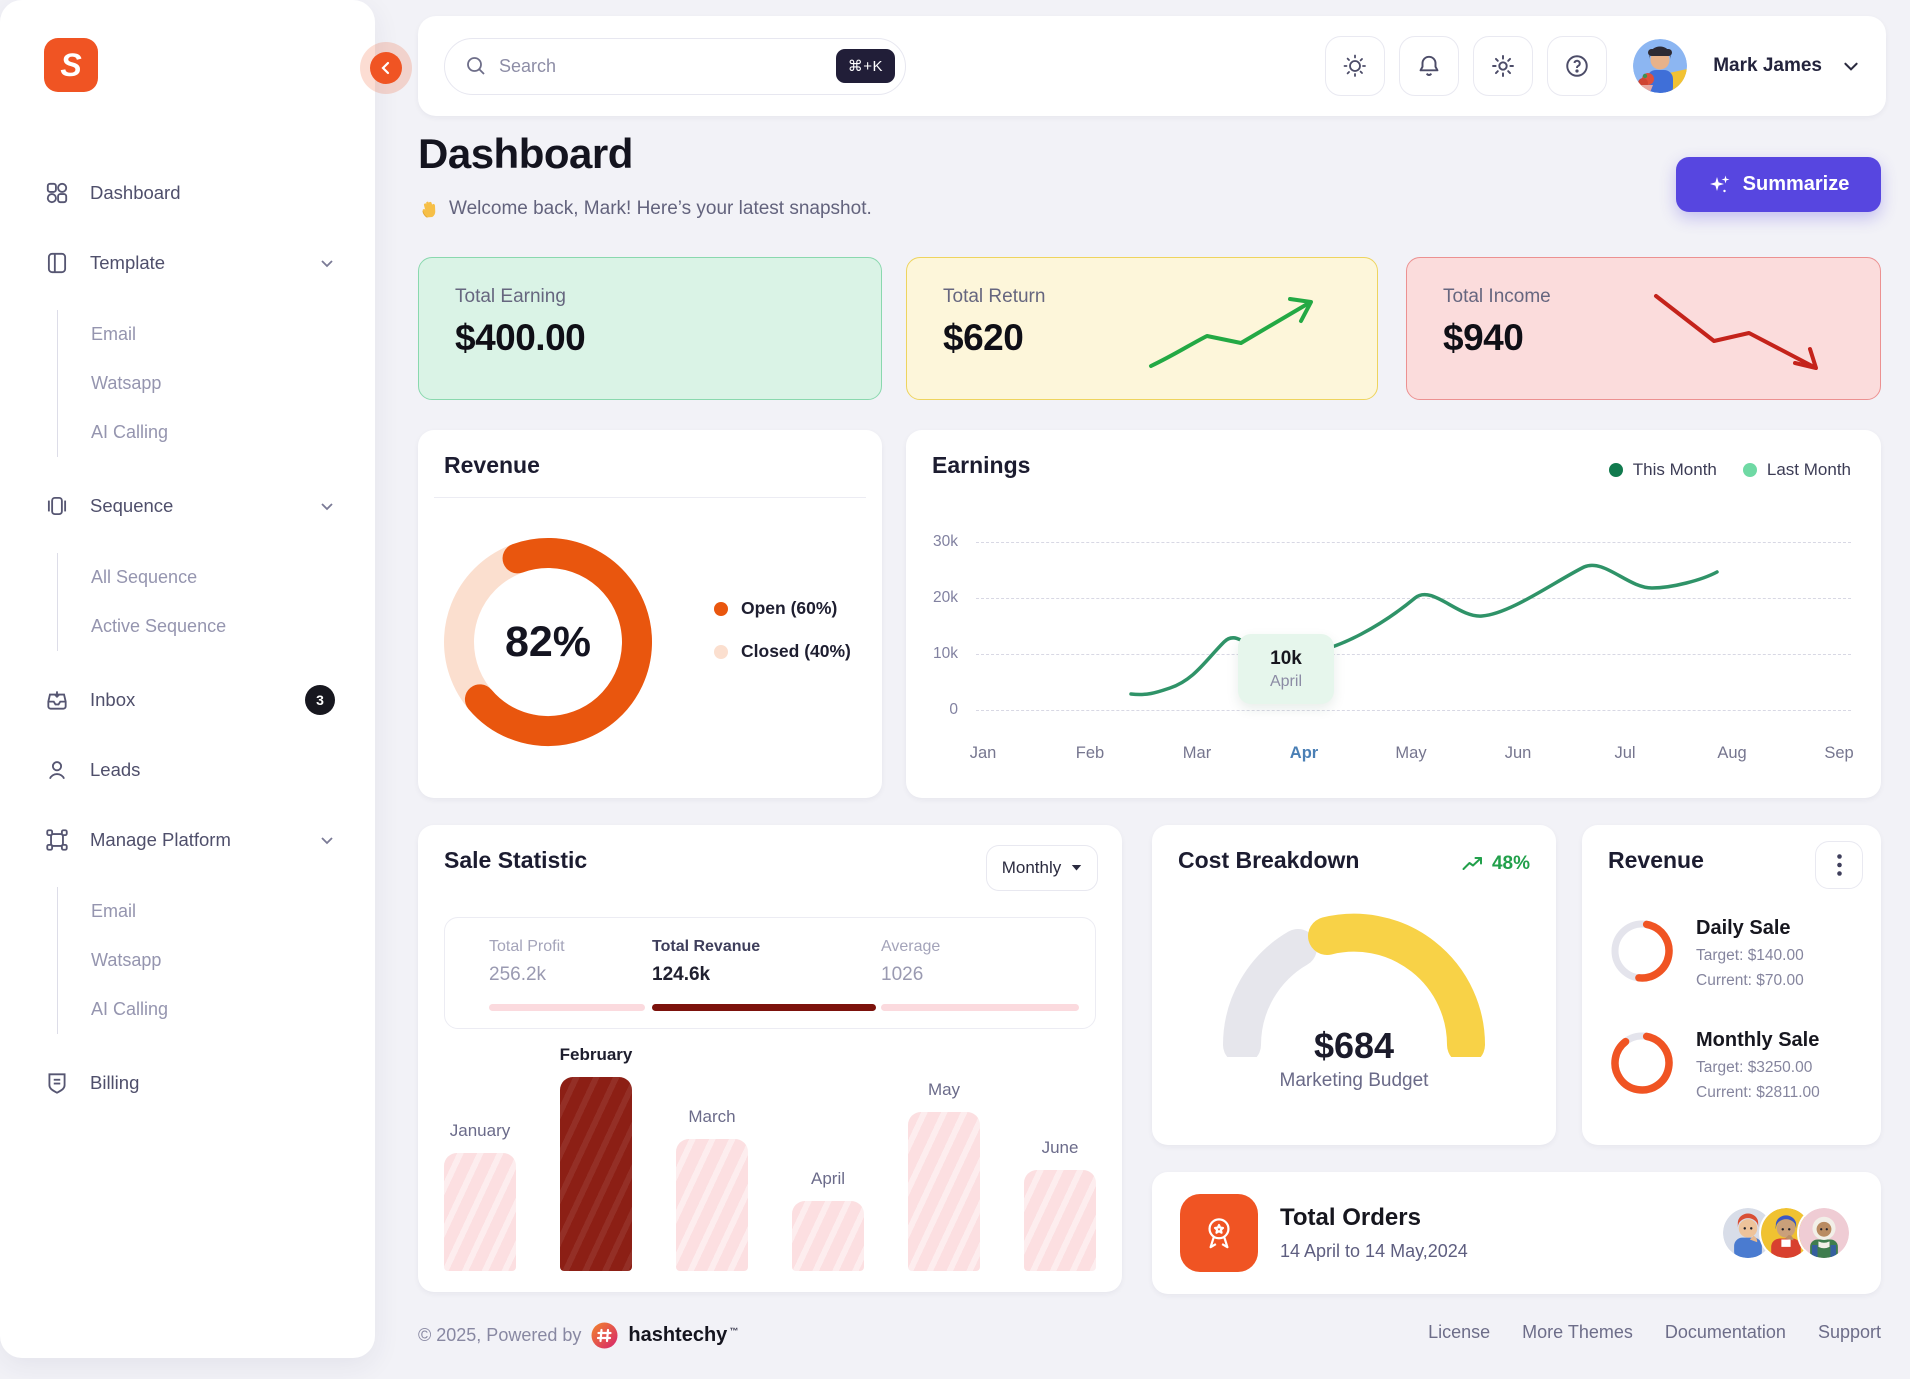 The width and height of the screenshot is (1910, 1379). What do you see at coordinates (520, 337) in the screenshot?
I see `stat-value: $400.00` at bounding box center [520, 337].